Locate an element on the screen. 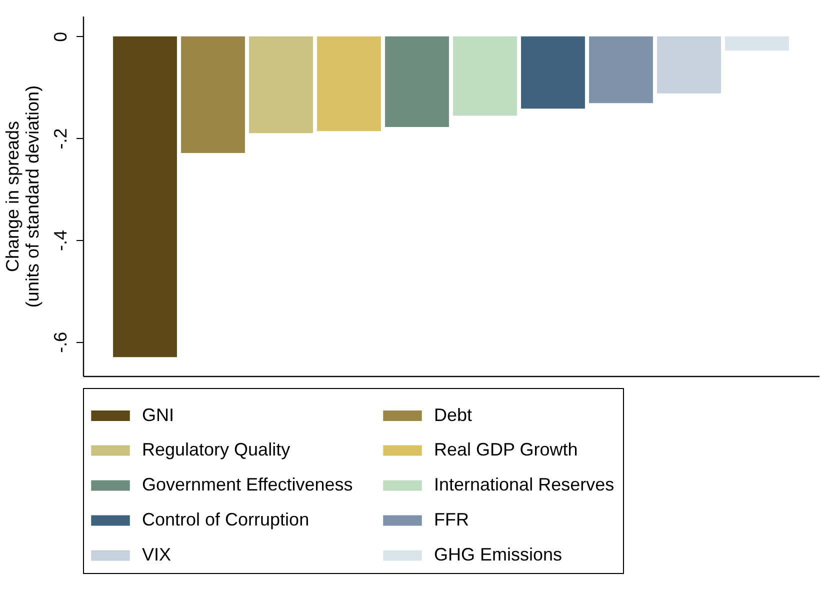 The width and height of the screenshot is (836, 599). legend-label: VIX is located at coordinates (157, 554).